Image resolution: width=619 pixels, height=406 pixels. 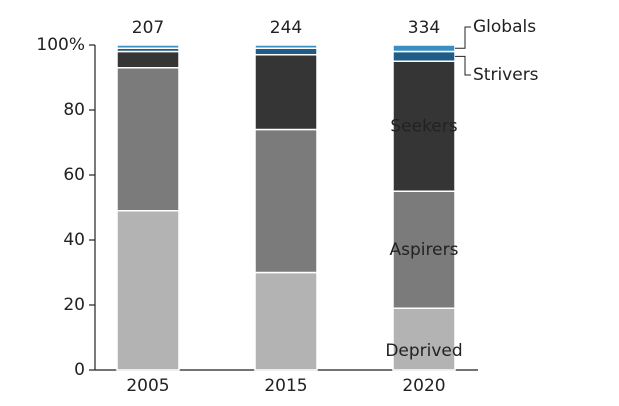 I want to click on series-label: Deprived, so click(x=423, y=351).